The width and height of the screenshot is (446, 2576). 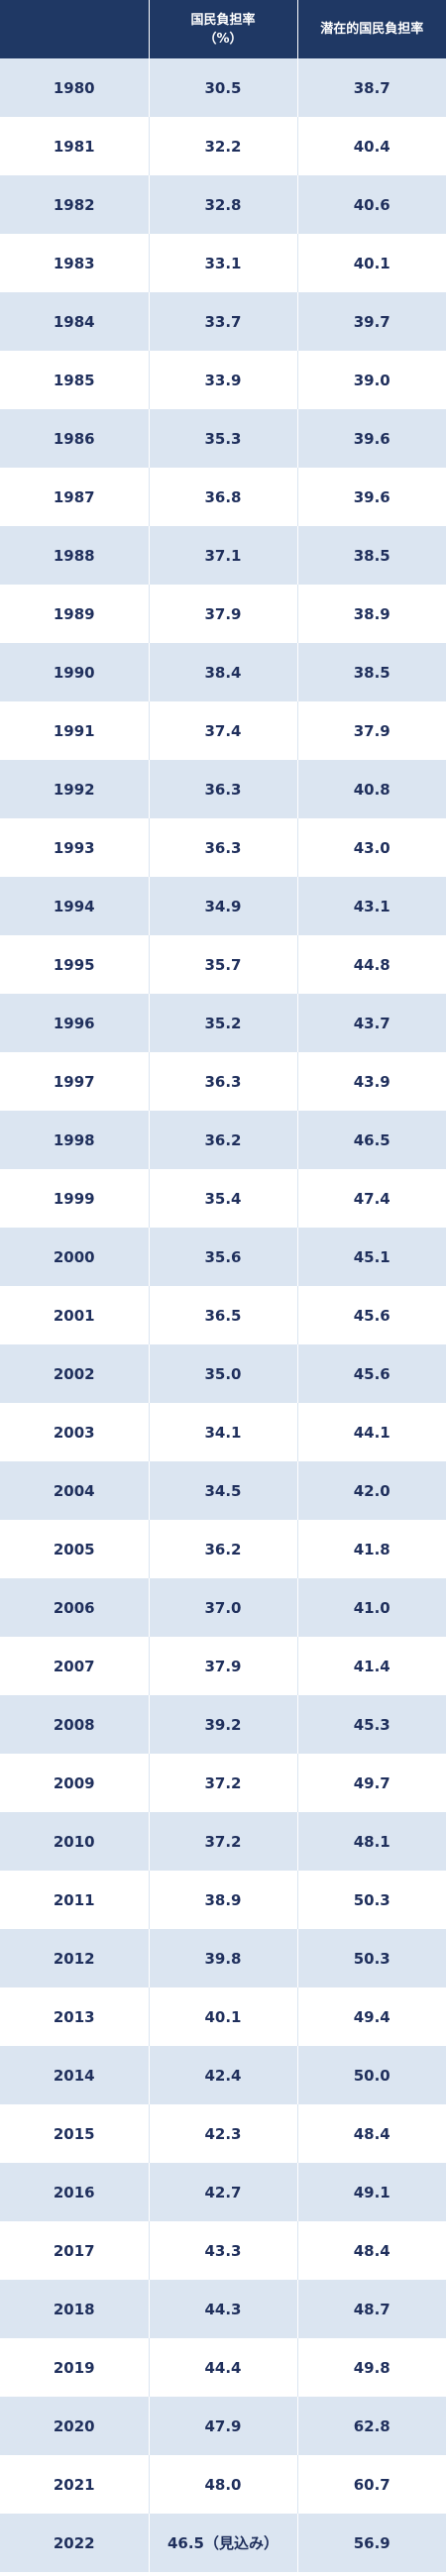 What do you see at coordinates (223, 1490) in the screenshot?
I see `national-burden-cell: 34.5` at bounding box center [223, 1490].